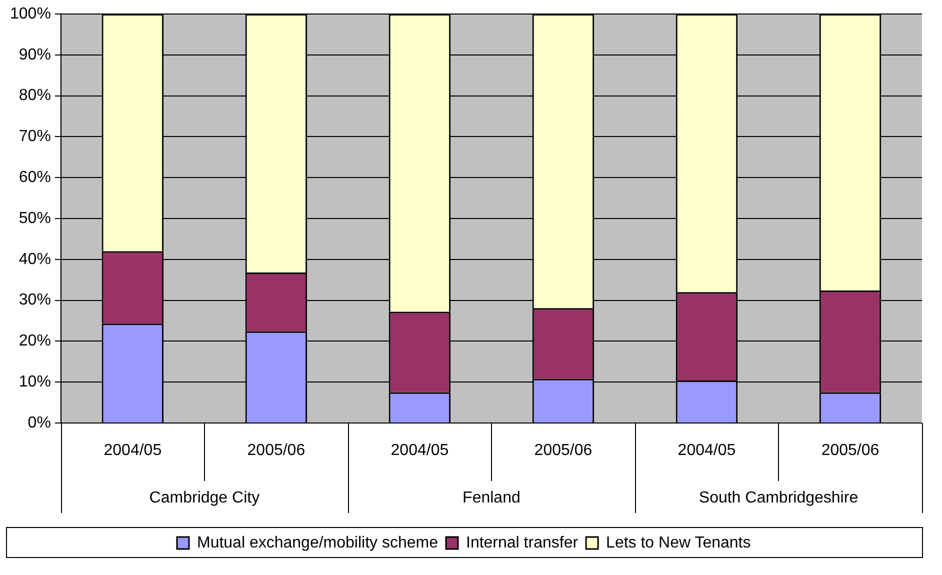 This screenshot has height=575, width=942. I want to click on y-tick-label: 20%, so click(34, 341).